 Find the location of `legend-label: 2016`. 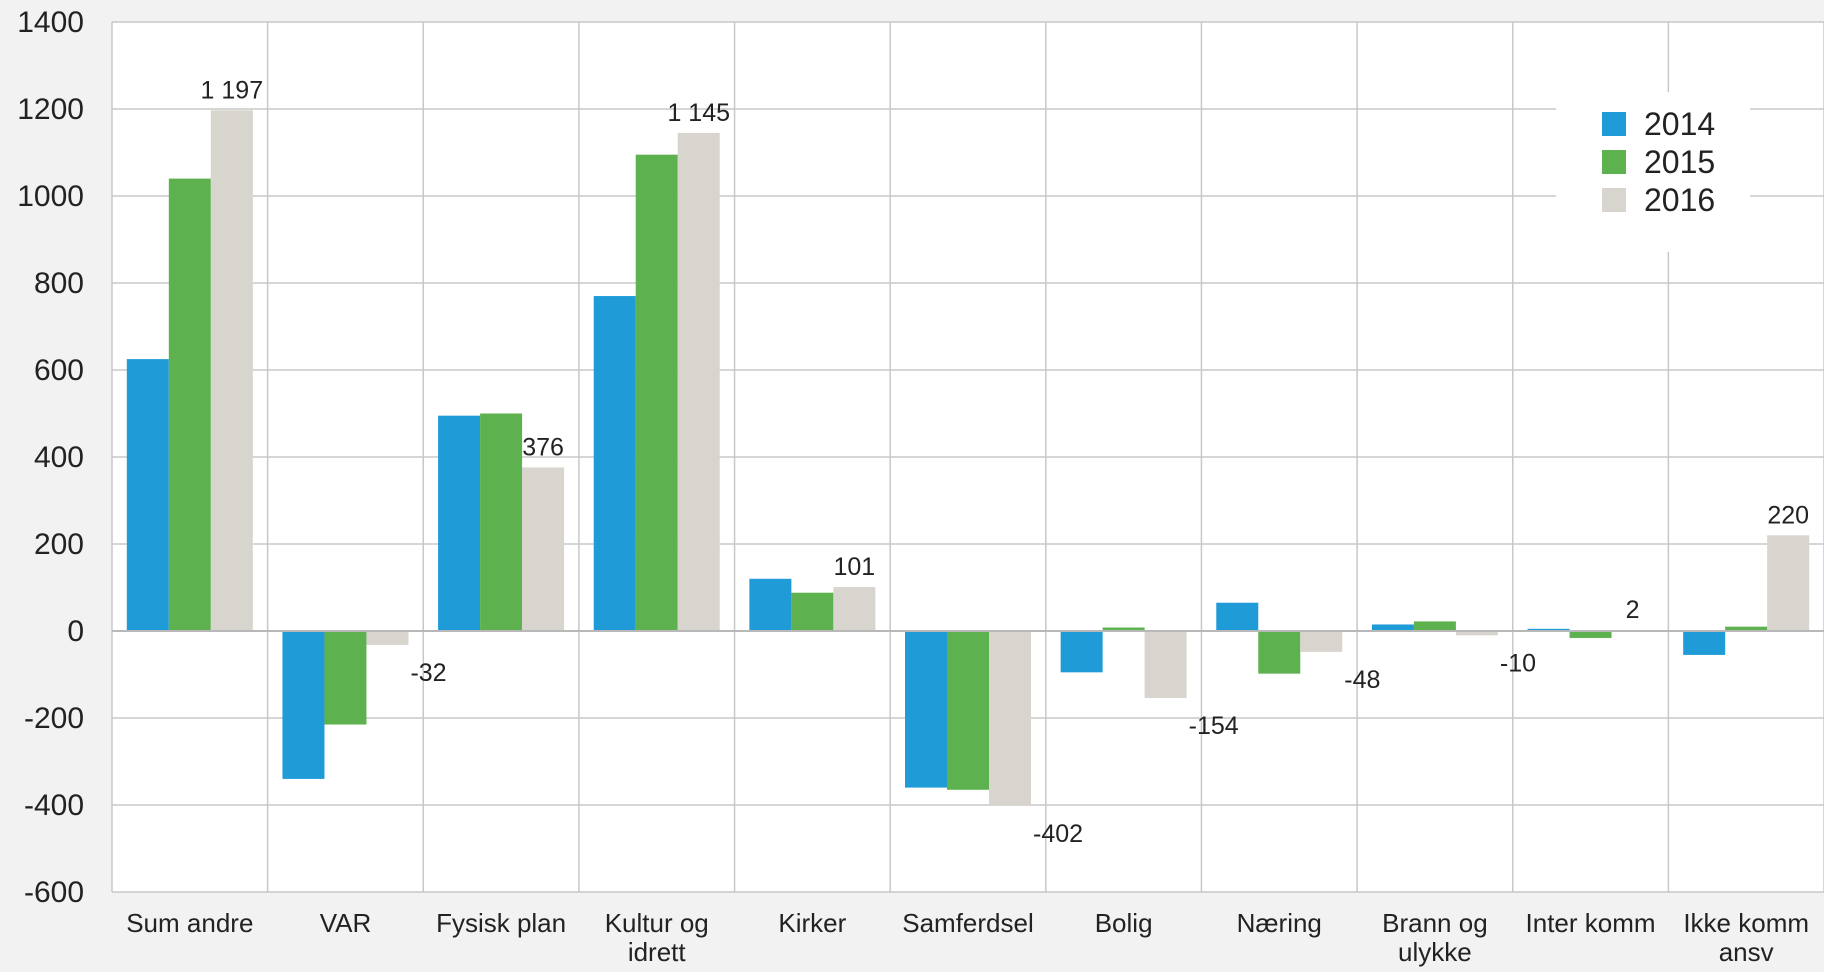

legend-label: 2016 is located at coordinates (1679, 200).